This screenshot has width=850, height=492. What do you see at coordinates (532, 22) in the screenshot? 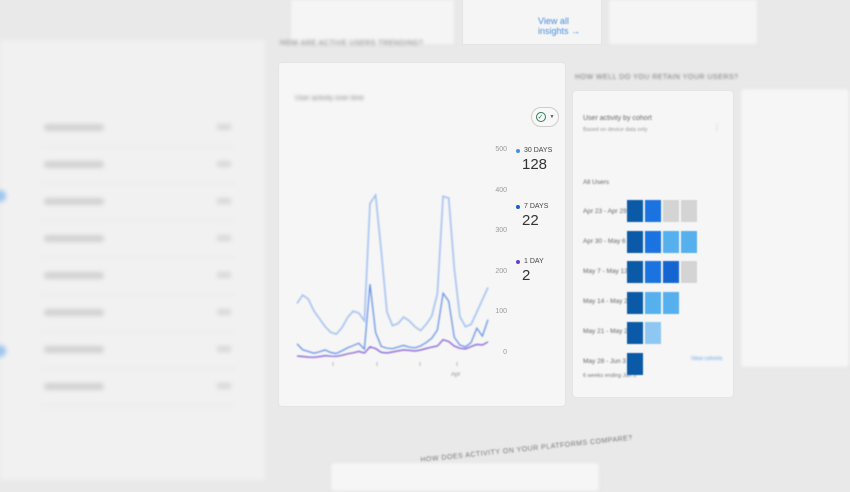
I see `insight-card: View all insights →` at bounding box center [532, 22].